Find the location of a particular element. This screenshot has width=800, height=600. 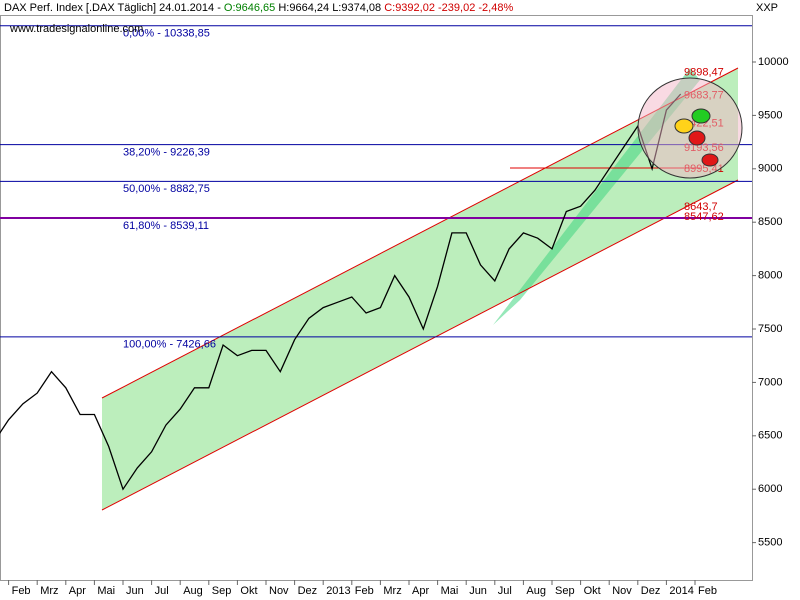

x-tick-label: 2013 is located at coordinates (338, 591).